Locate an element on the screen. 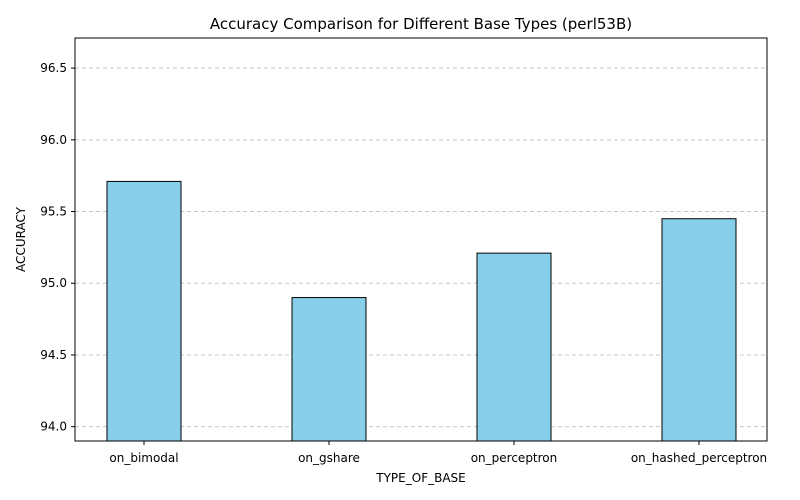 The width and height of the screenshot is (800, 500). bar-on-perceptron is located at coordinates (514, 347).